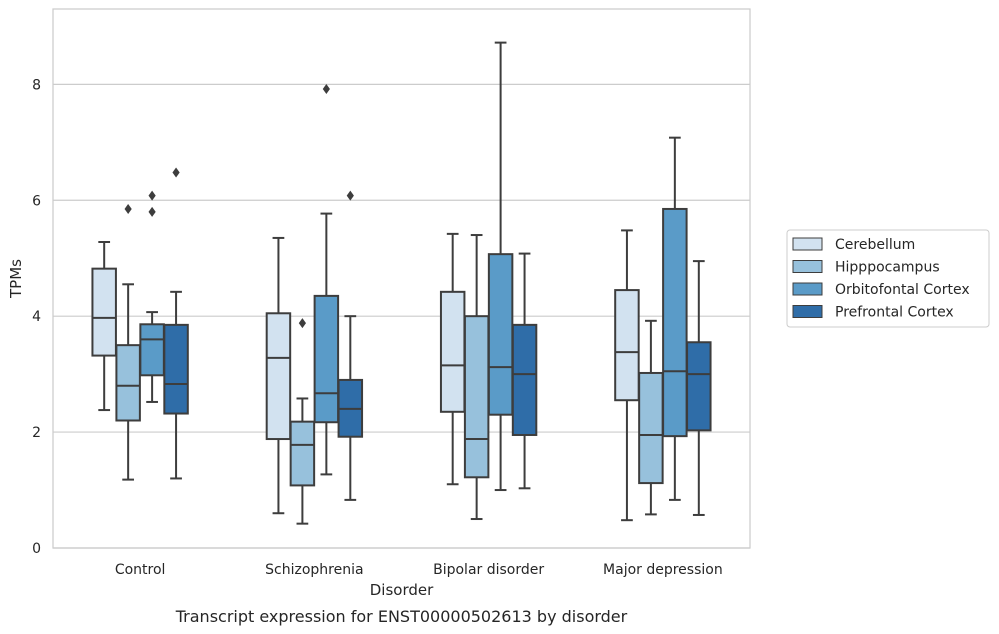  What do you see at coordinates (36, 85) in the screenshot?
I see `y-tick-label: 8` at bounding box center [36, 85].